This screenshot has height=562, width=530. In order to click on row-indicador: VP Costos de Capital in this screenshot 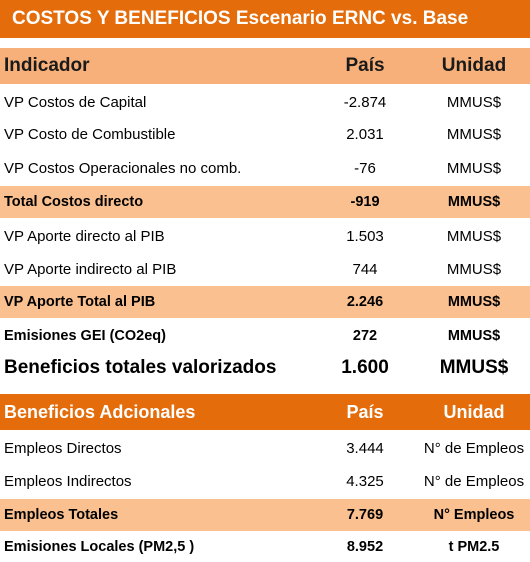, I will do `click(75, 102)`.